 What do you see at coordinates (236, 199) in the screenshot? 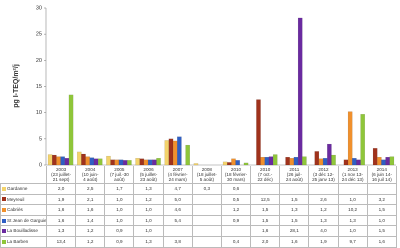
I see `table-value: 0,5` at bounding box center [236, 199].